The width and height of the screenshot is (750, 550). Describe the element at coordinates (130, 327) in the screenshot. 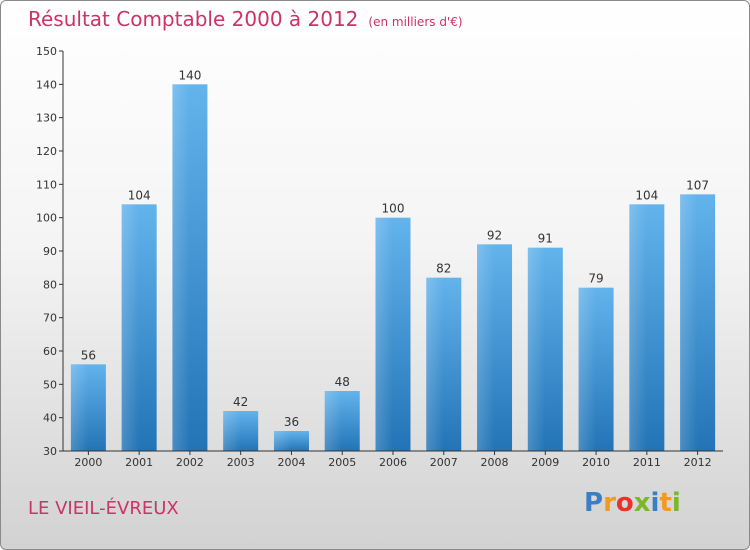

I see `bar-shine-2001` at that location.